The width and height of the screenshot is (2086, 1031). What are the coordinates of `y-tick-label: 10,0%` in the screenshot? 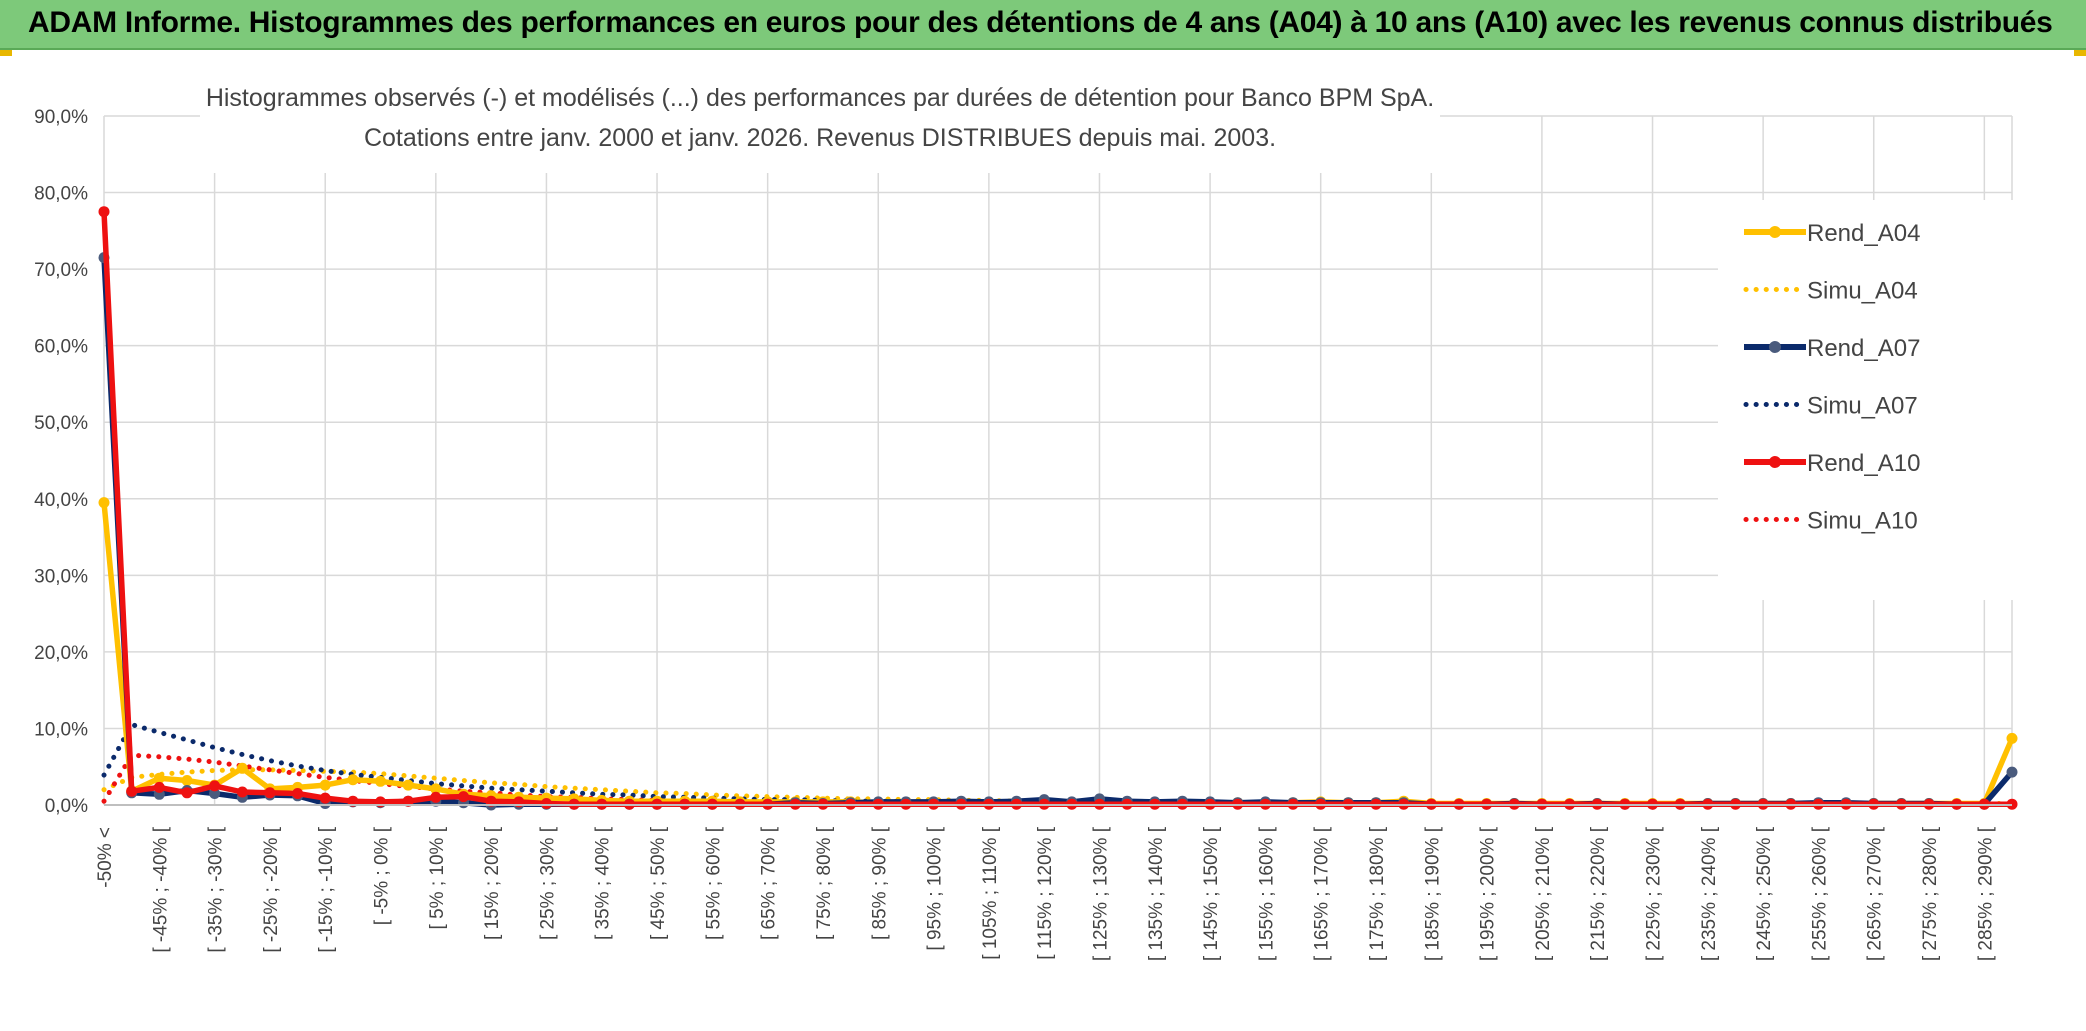 It's located at (61, 729).